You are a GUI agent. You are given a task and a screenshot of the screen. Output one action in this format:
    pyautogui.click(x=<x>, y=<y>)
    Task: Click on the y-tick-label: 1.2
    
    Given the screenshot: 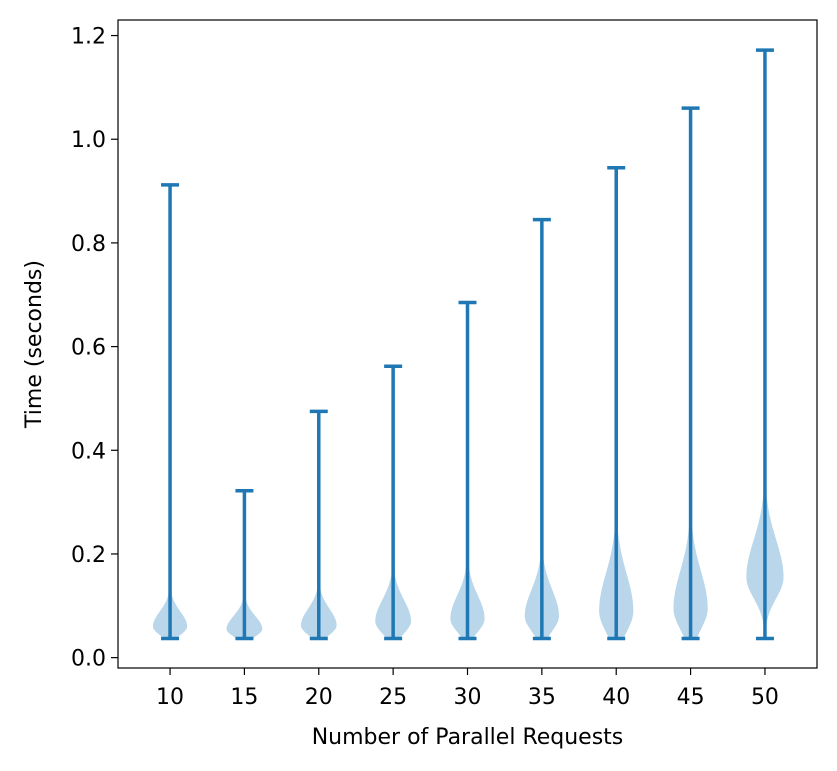 What is the action you would take?
    pyautogui.click(x=88, y=37)
    